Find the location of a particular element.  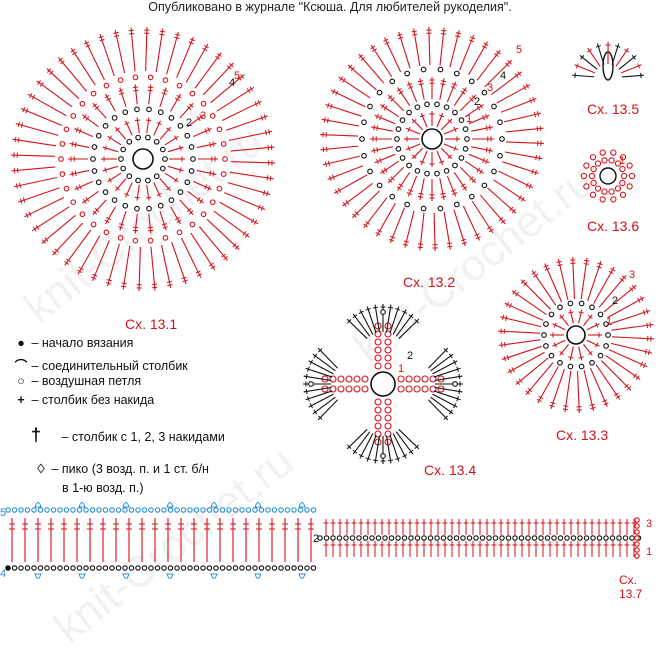

row-number-4-c2: 4 is located at coordinates (503, 76).